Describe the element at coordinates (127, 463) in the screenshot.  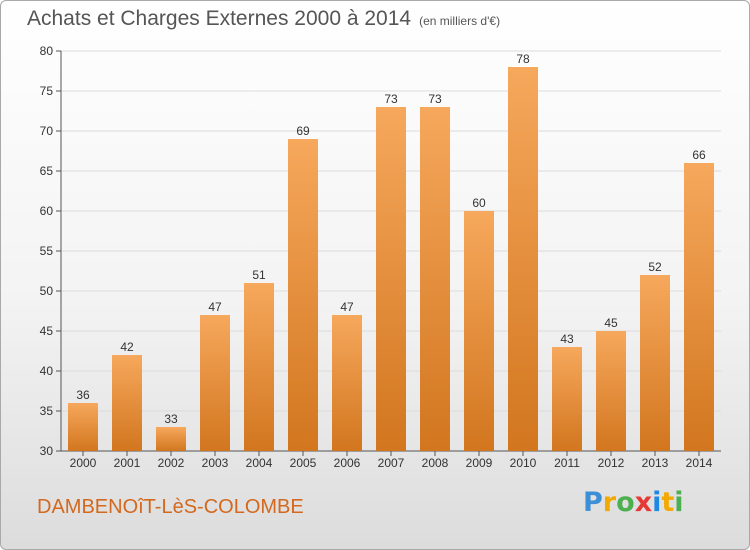
I see `x-tick-label-2001: 2001` at that location.